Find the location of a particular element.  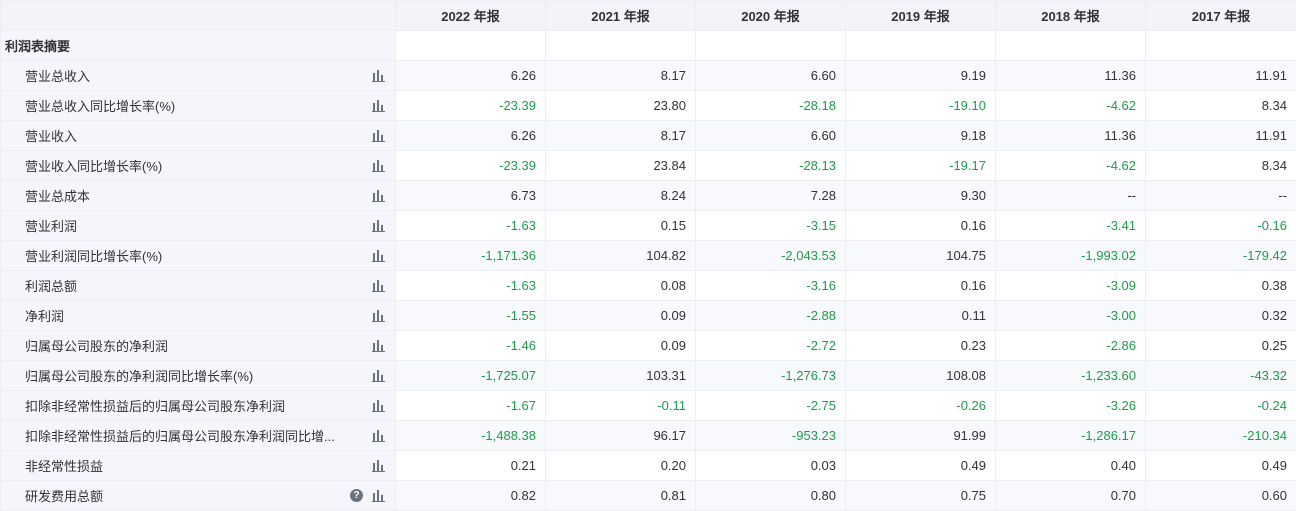

value-cell: 0.82 is located at coordinates (470, 495).